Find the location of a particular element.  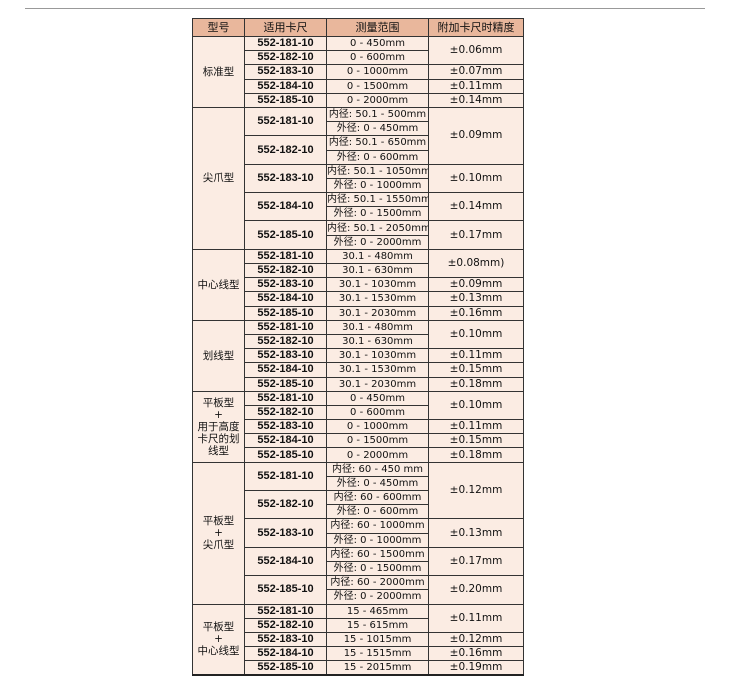

header-row: 型号 适用卡尺 测量范围 附加卡尺时精度 is located at coordinates (358, 27).